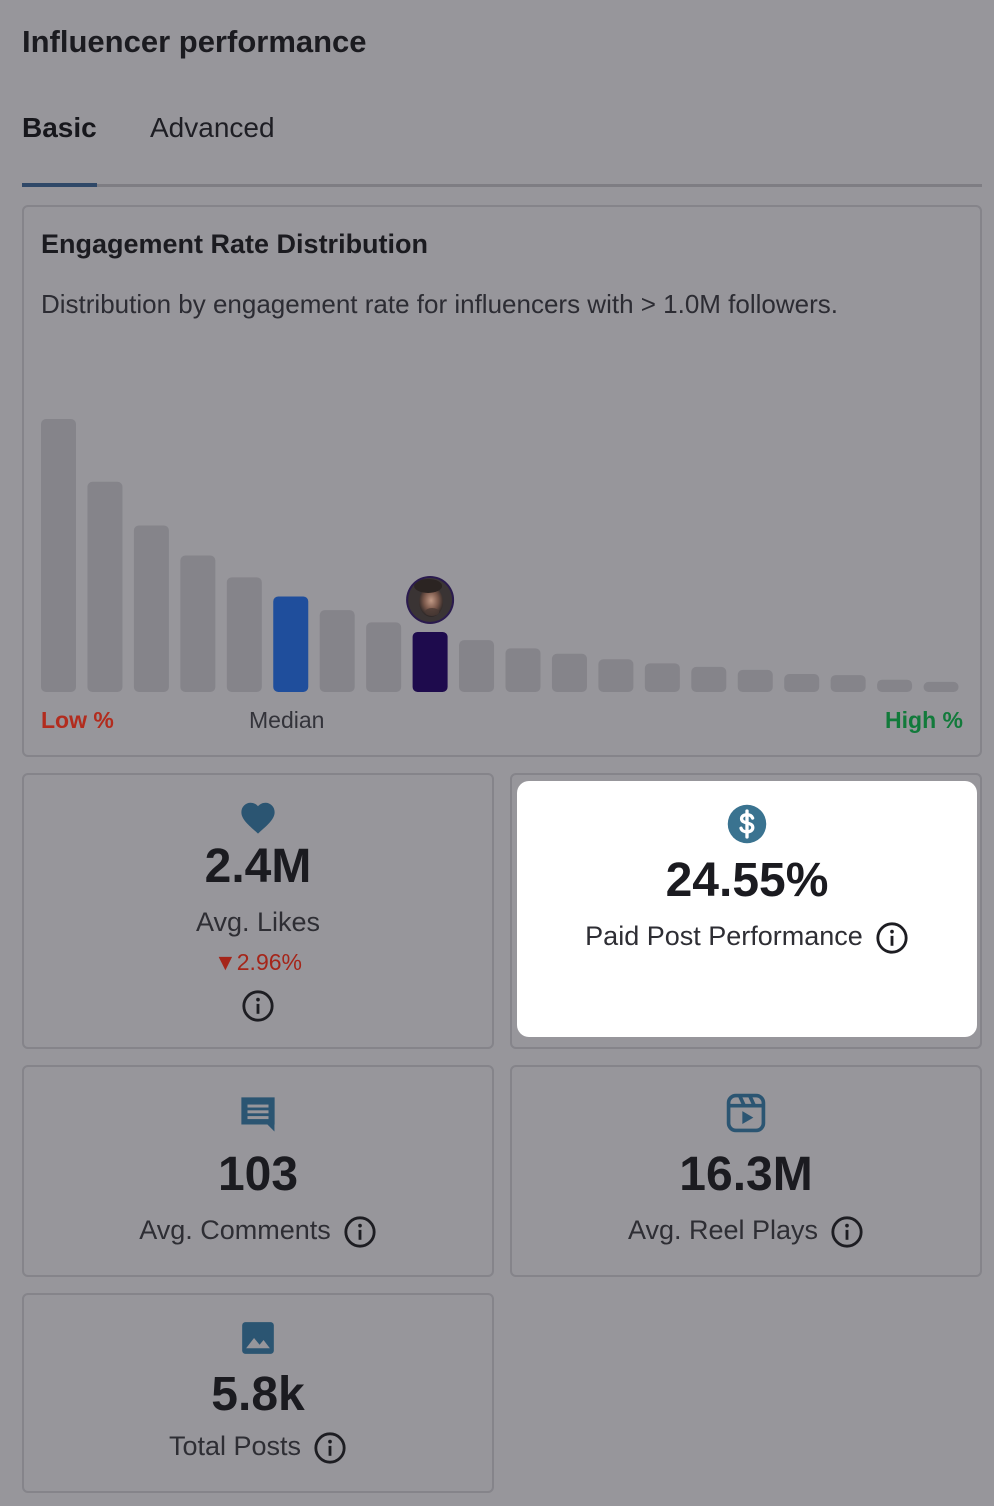 This screenshot has width=994, height=1506. I want to click on paid-post-label: Paid Post Performance, so click(724, 936).